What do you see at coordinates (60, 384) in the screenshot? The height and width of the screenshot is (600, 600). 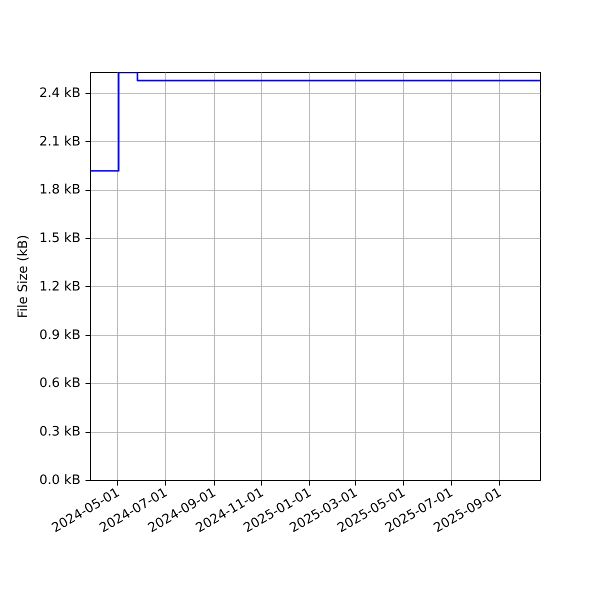 I see `y-tick-label: 0.6 kB` at bounding box center [60, 384].